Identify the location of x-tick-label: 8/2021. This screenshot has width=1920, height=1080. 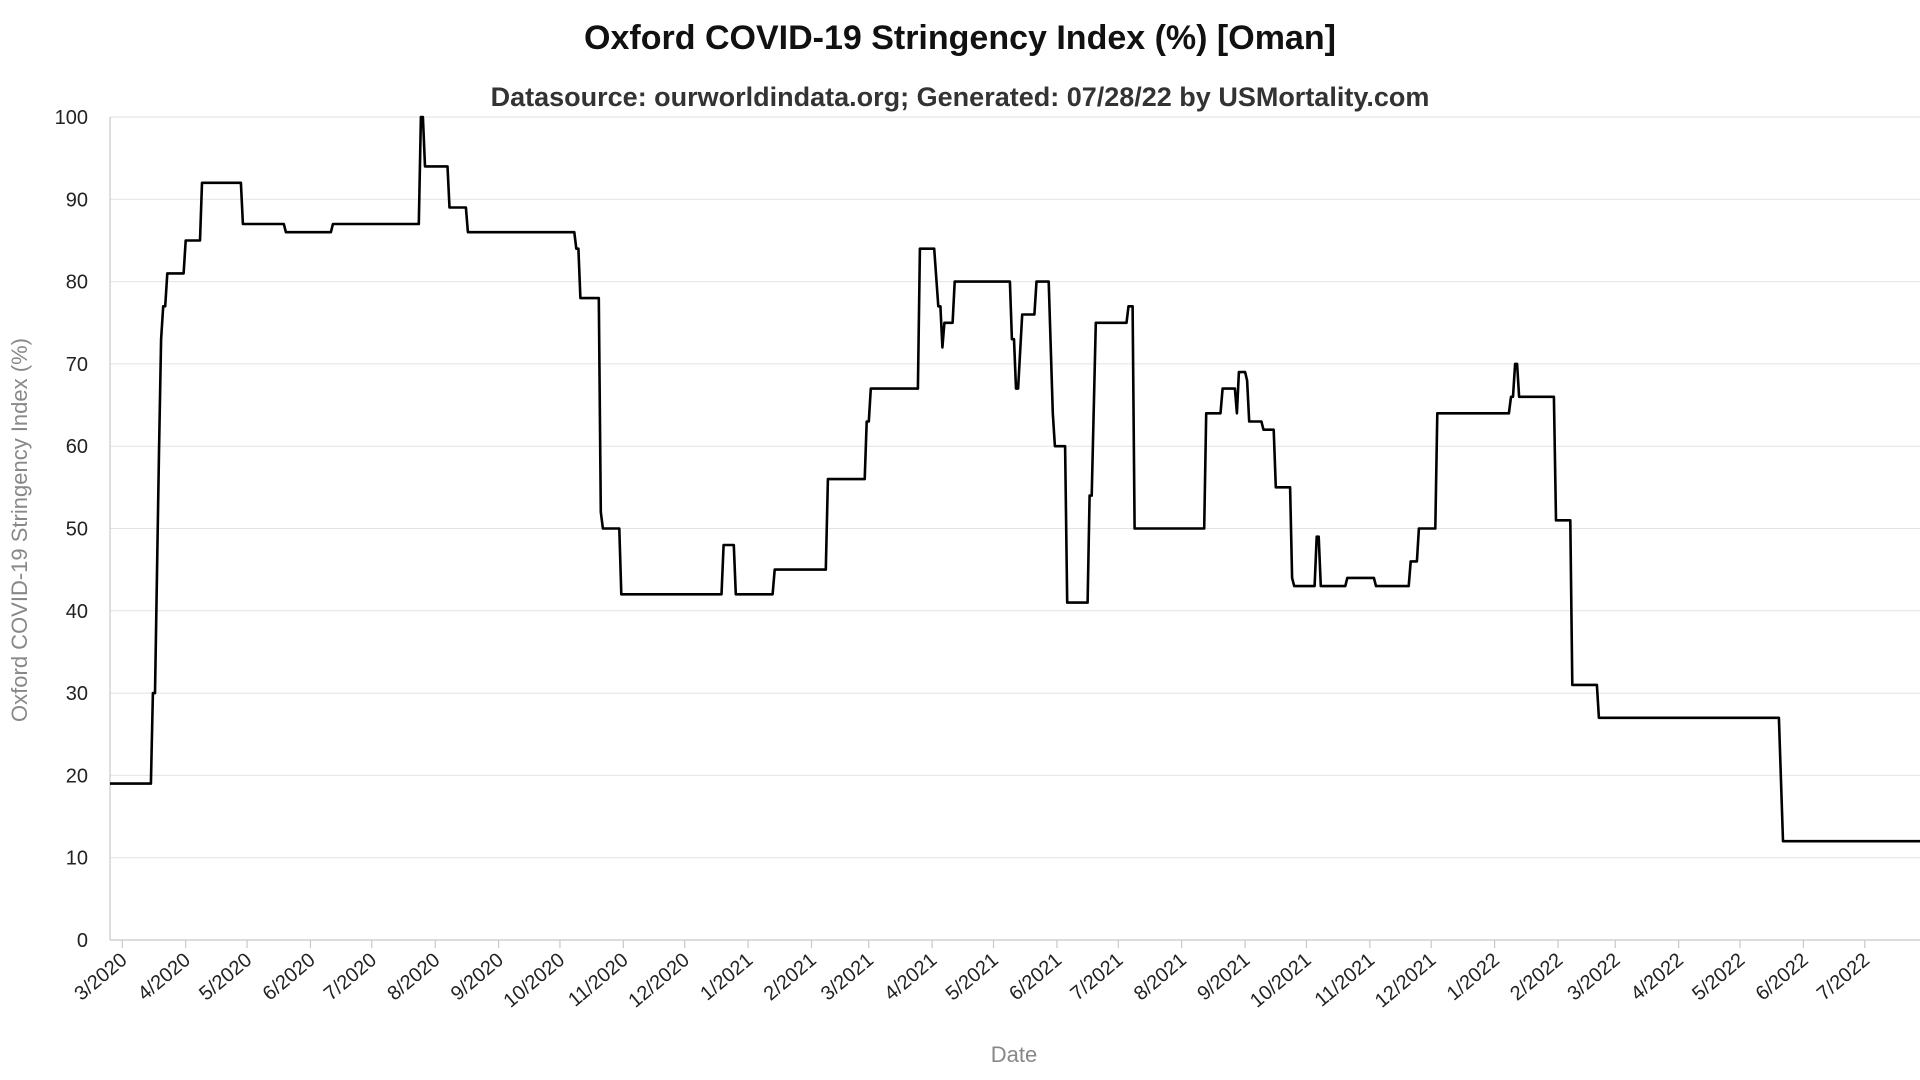
(1160, 977).